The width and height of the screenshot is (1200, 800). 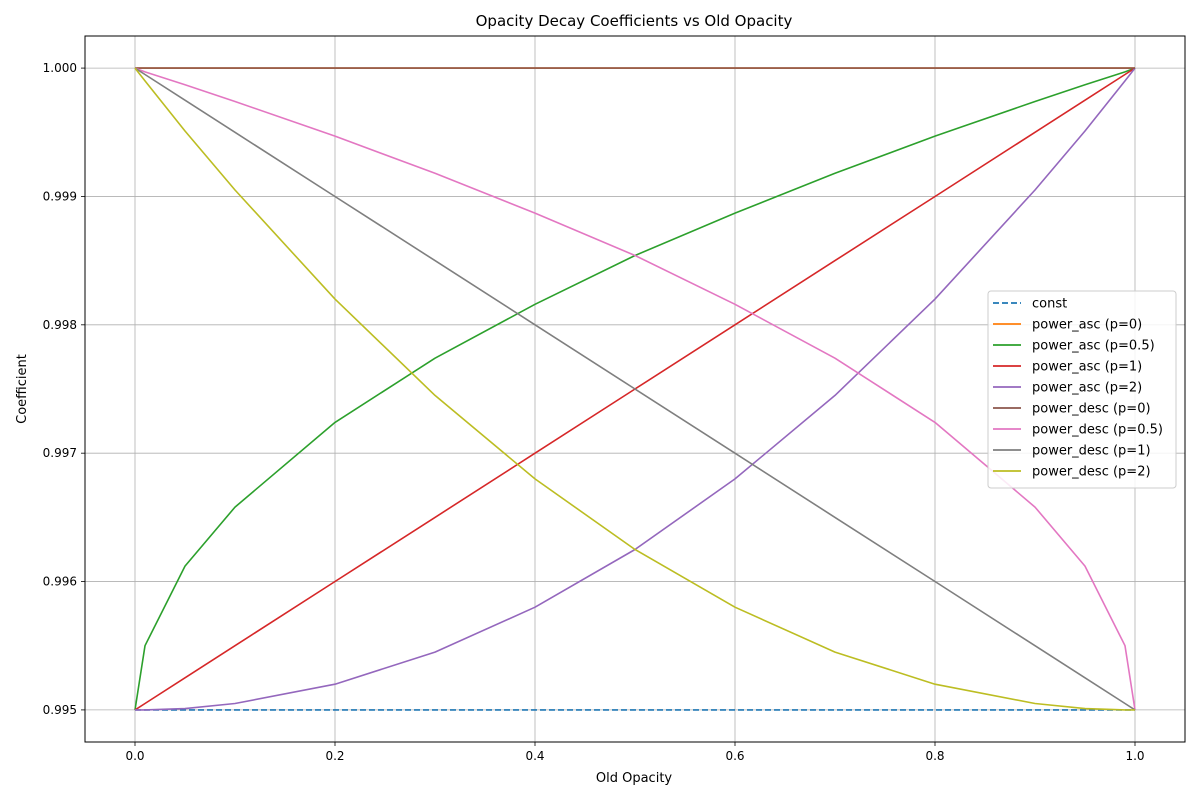 What do you see at coordinates (1087, 325) in the screenshot?
I see `legend-label: power_asc (p=0)` at bounding box center [1087, 325].